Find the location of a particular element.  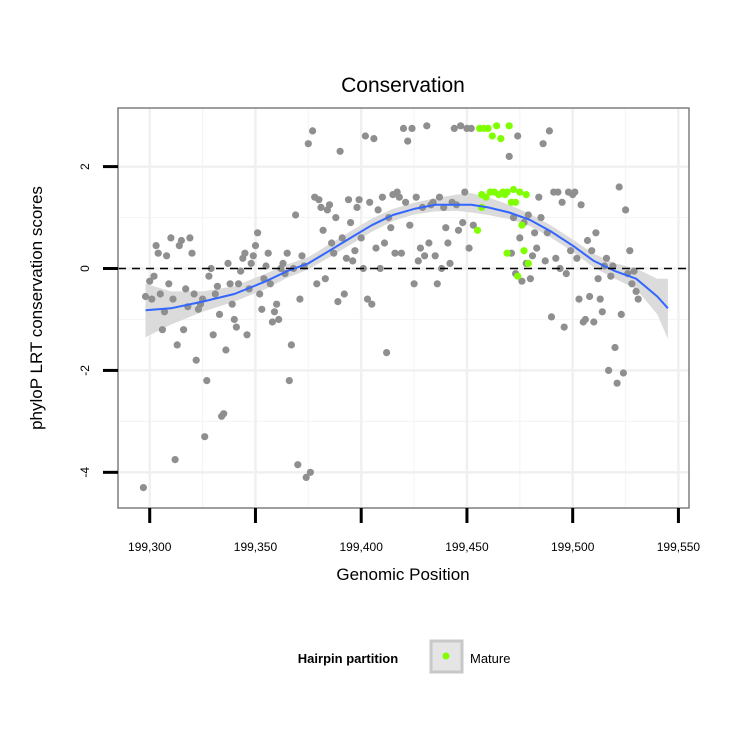

confidence-band is located at coordinates (406, 266).